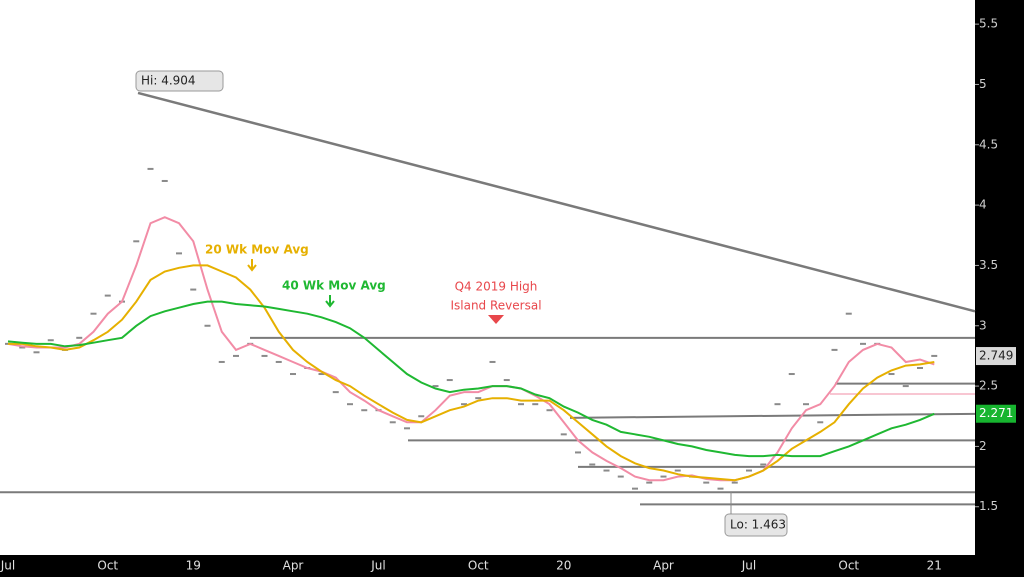  What do you see at coordinates (999, 288) in the screenshot?
I see `y-axis-panel` at bounding box center [999, 288].